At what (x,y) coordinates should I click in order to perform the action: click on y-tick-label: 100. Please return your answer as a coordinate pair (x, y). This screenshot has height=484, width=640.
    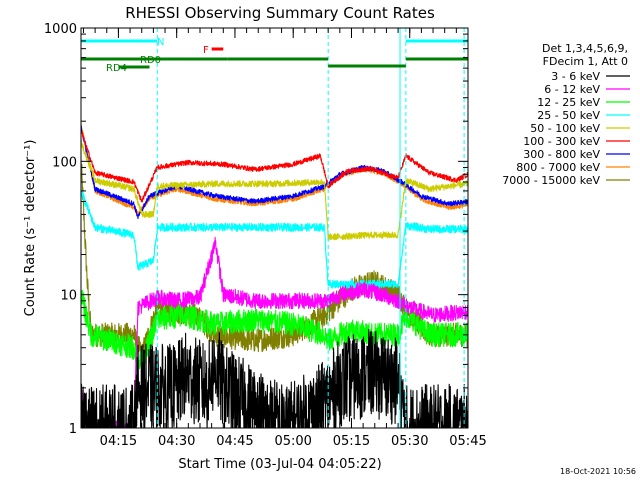
    Looking at the image, I should click on (64, 162).